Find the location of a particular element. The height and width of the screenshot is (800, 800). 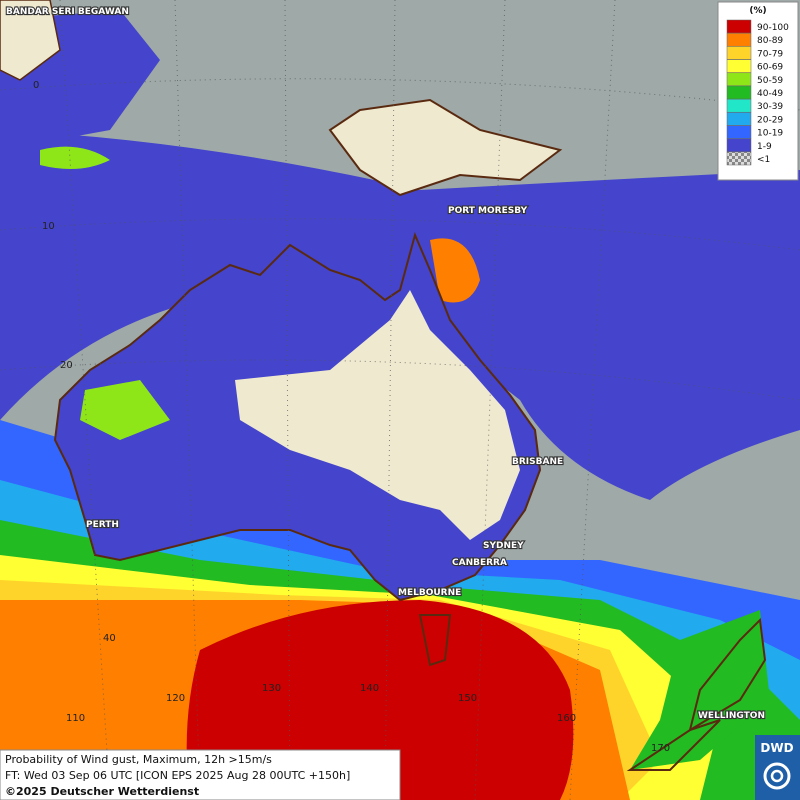

footer-line: ©2025 Deutscher Wetterdienst is located at coordinates (102, 791).